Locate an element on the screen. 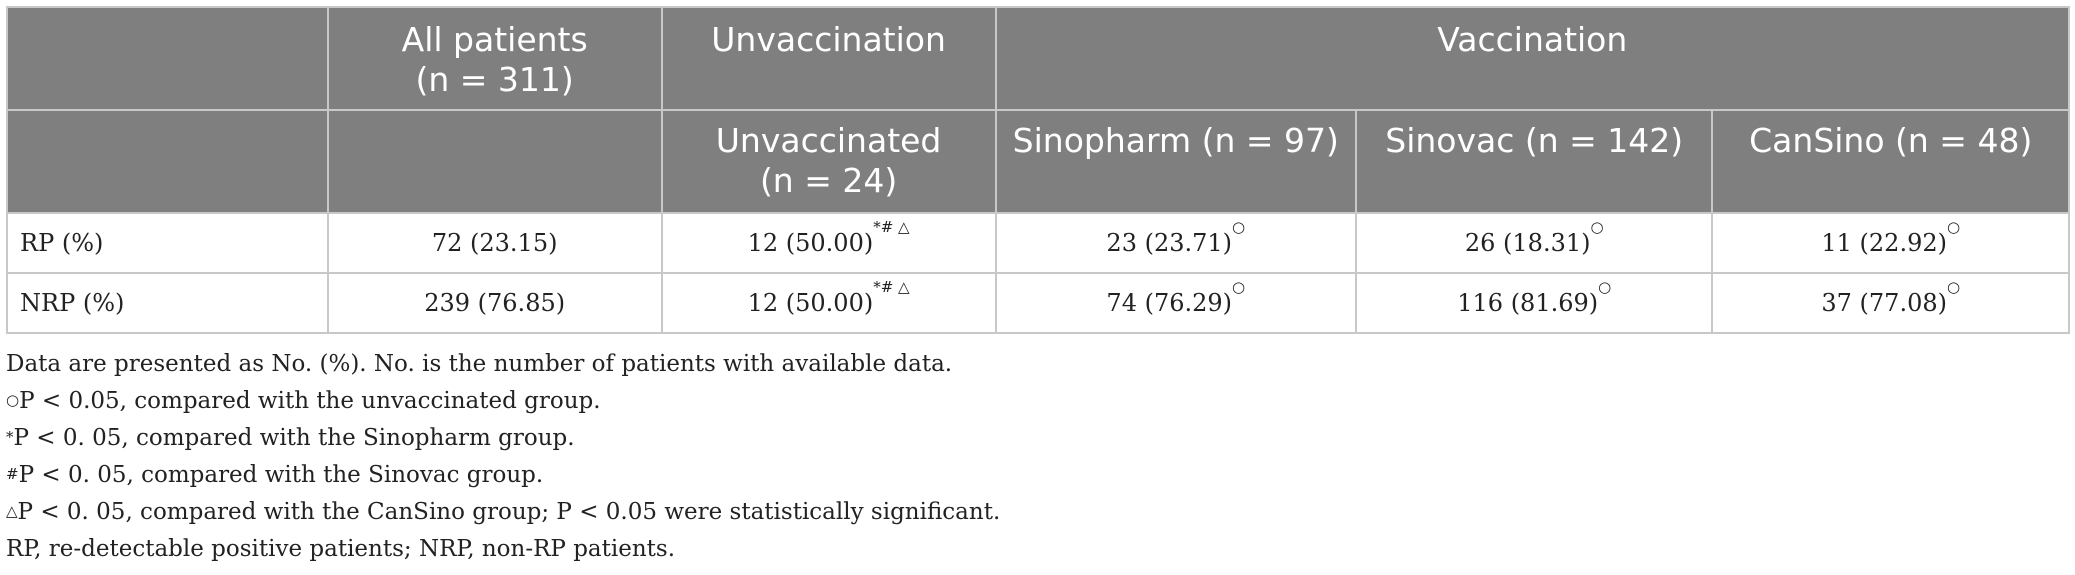 Image resolution: width=2075 pixels, height=575 pixels. header-all-patients: All patients (n = 311) is located at coordinates (494, 58).